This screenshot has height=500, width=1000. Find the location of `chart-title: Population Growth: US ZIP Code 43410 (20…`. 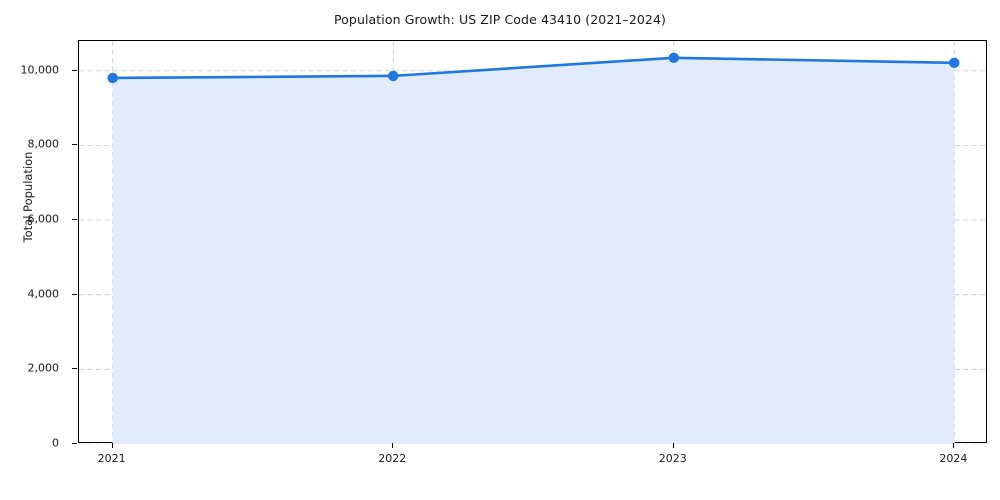

chart-title: Population Growth: US ZIP Code 43410 (20… is located at coordinates (500, 19).